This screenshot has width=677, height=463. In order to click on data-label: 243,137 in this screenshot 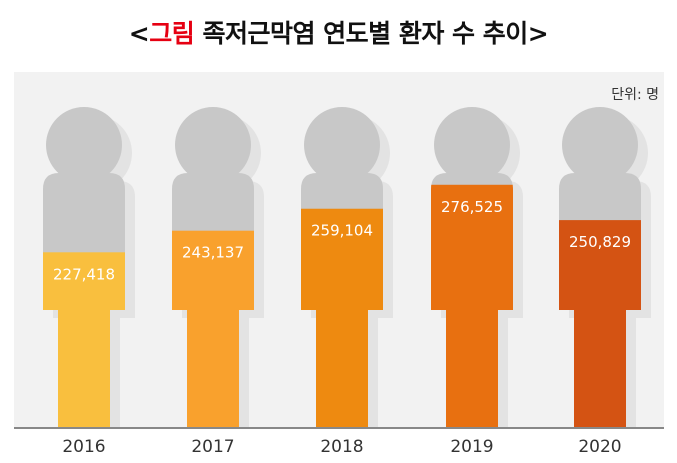, I will do `click(213, 253)`.